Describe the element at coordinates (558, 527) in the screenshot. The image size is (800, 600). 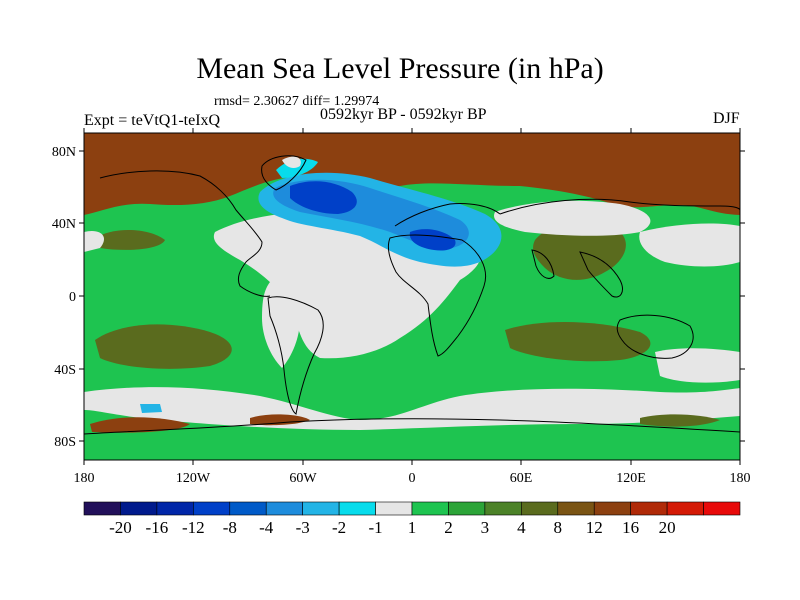
I see `colorbar-label: 8` at that location.